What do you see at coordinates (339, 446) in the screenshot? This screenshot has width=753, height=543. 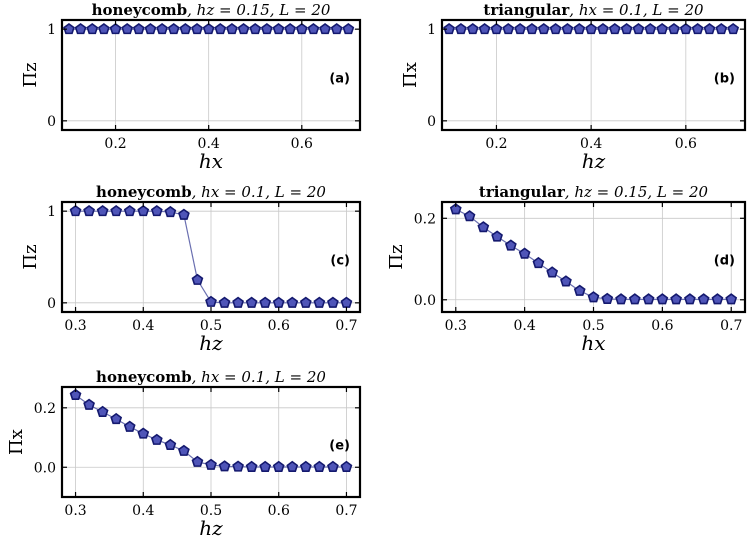 I see `panel-label: (e)` at bounding box center [339, 446].